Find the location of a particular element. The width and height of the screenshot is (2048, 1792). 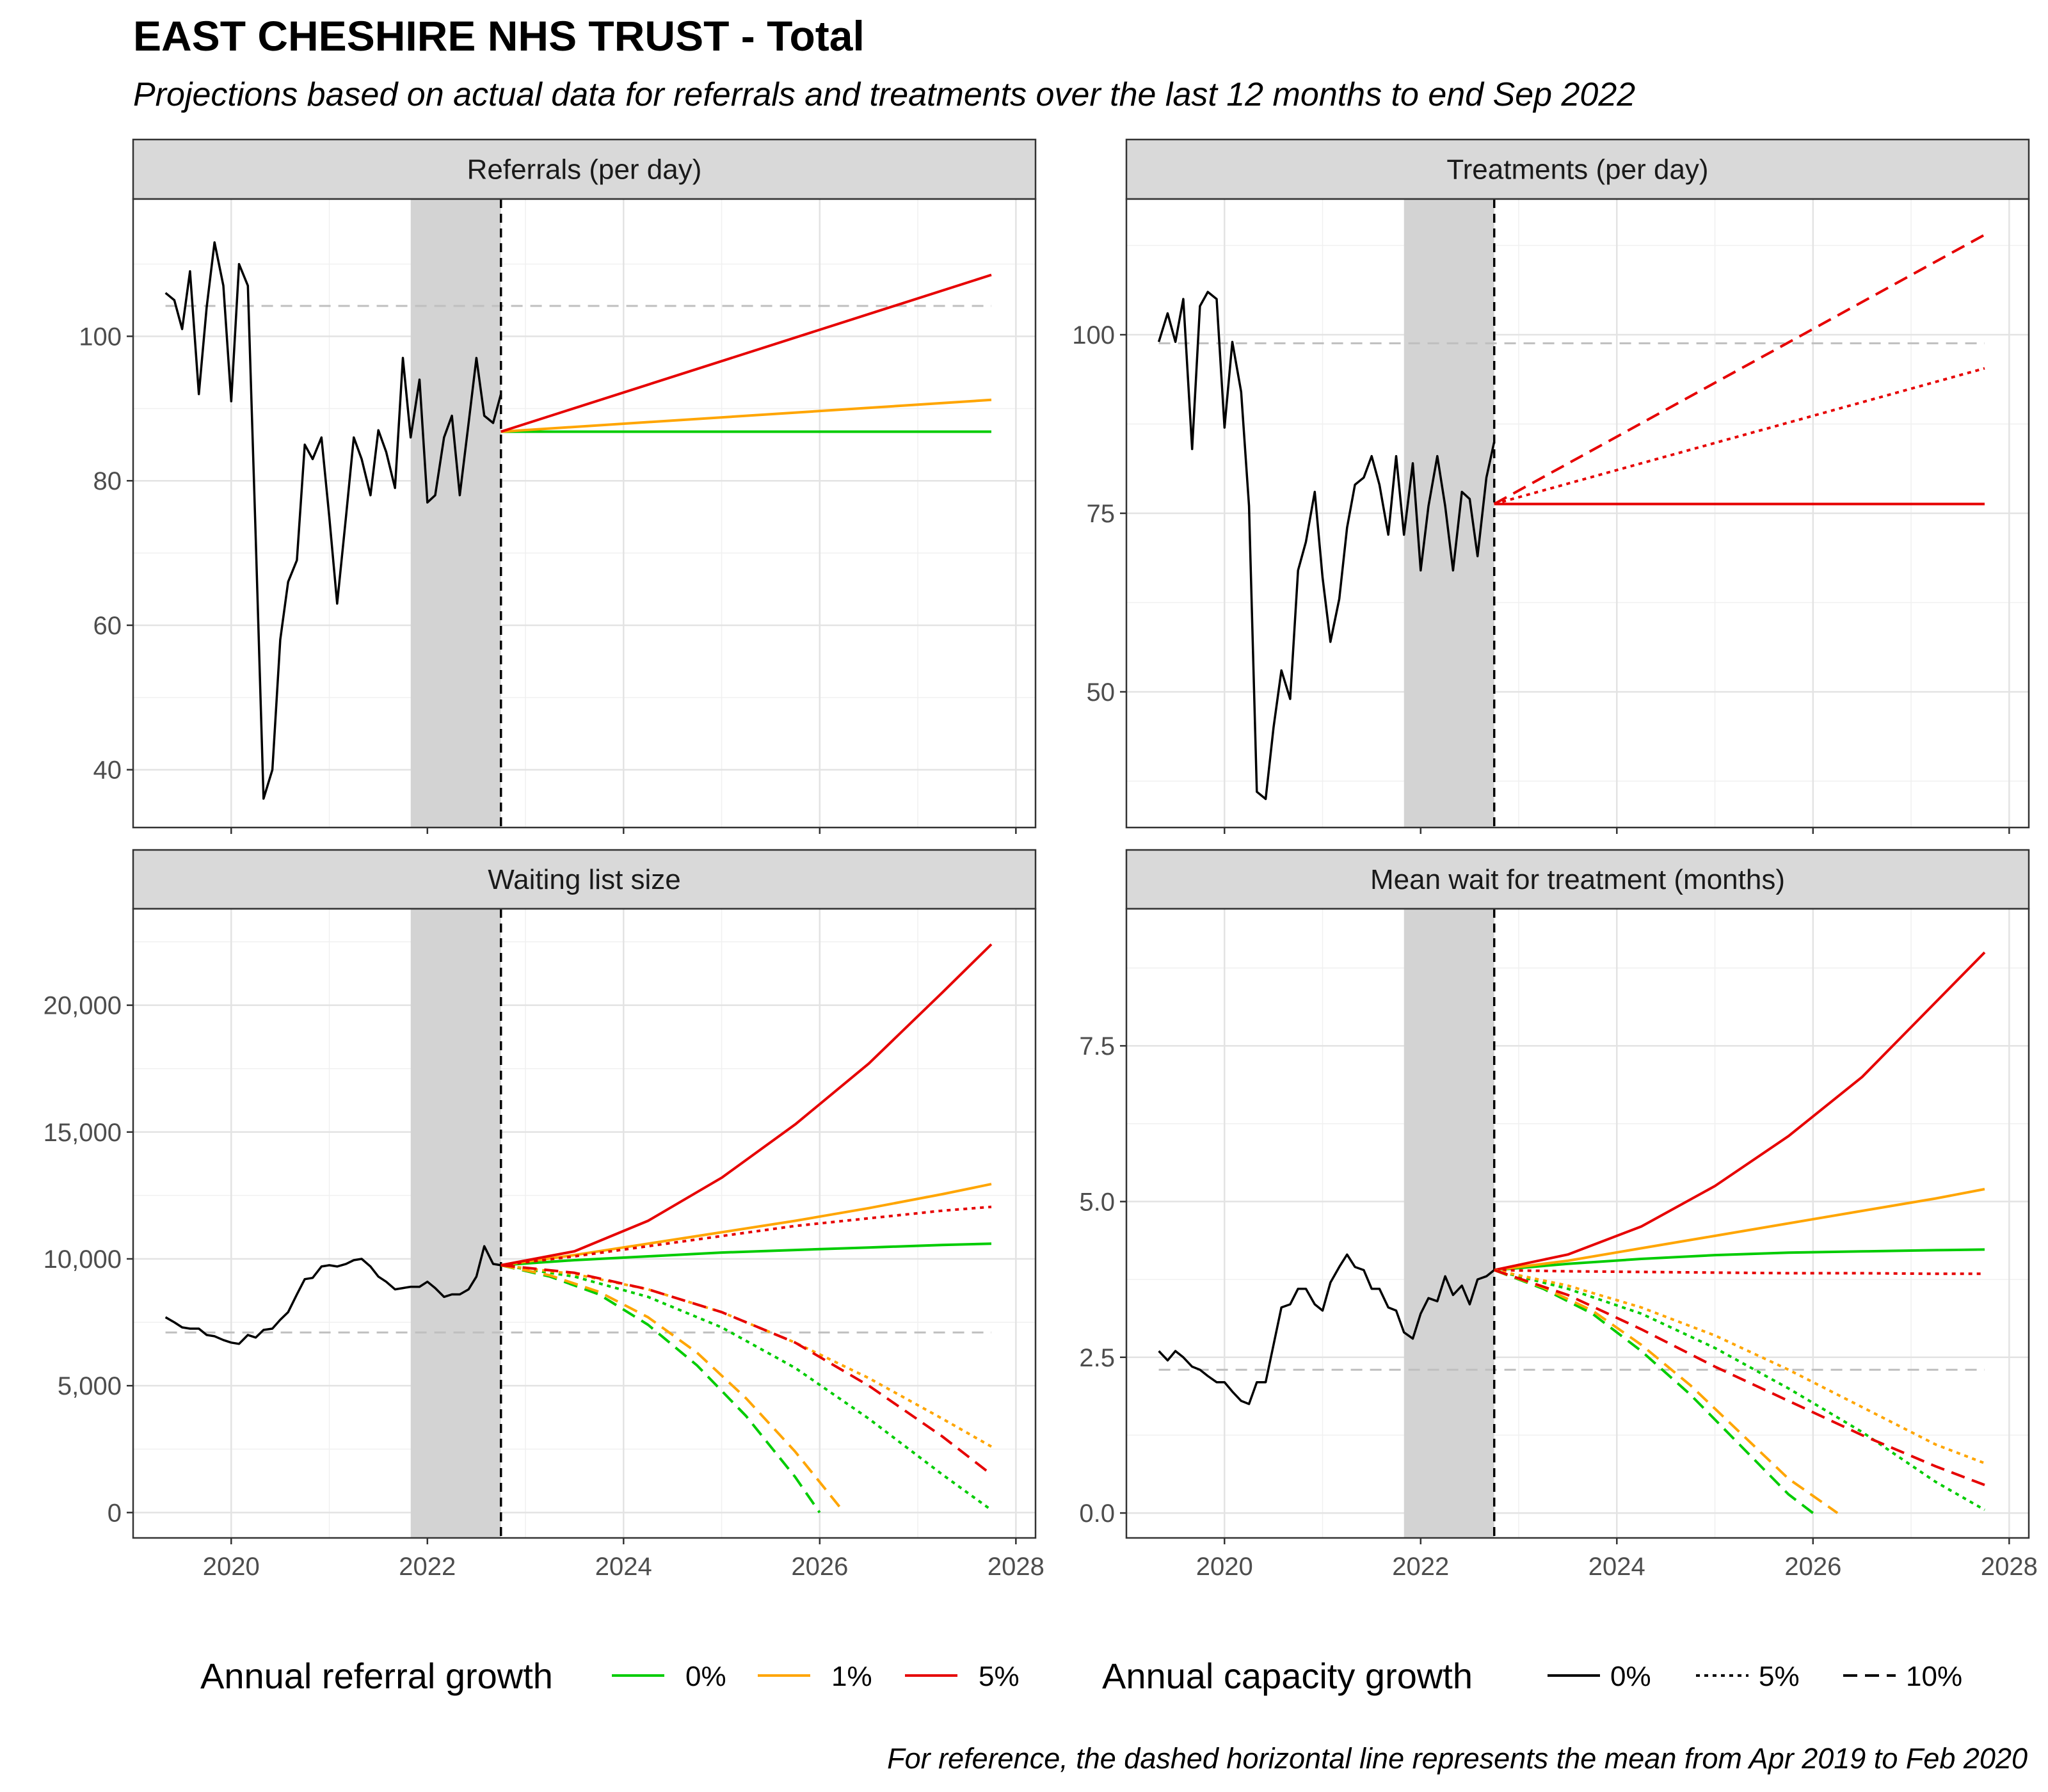

y-tick-label: 7.5 is located at coordinates (1097, 1046).